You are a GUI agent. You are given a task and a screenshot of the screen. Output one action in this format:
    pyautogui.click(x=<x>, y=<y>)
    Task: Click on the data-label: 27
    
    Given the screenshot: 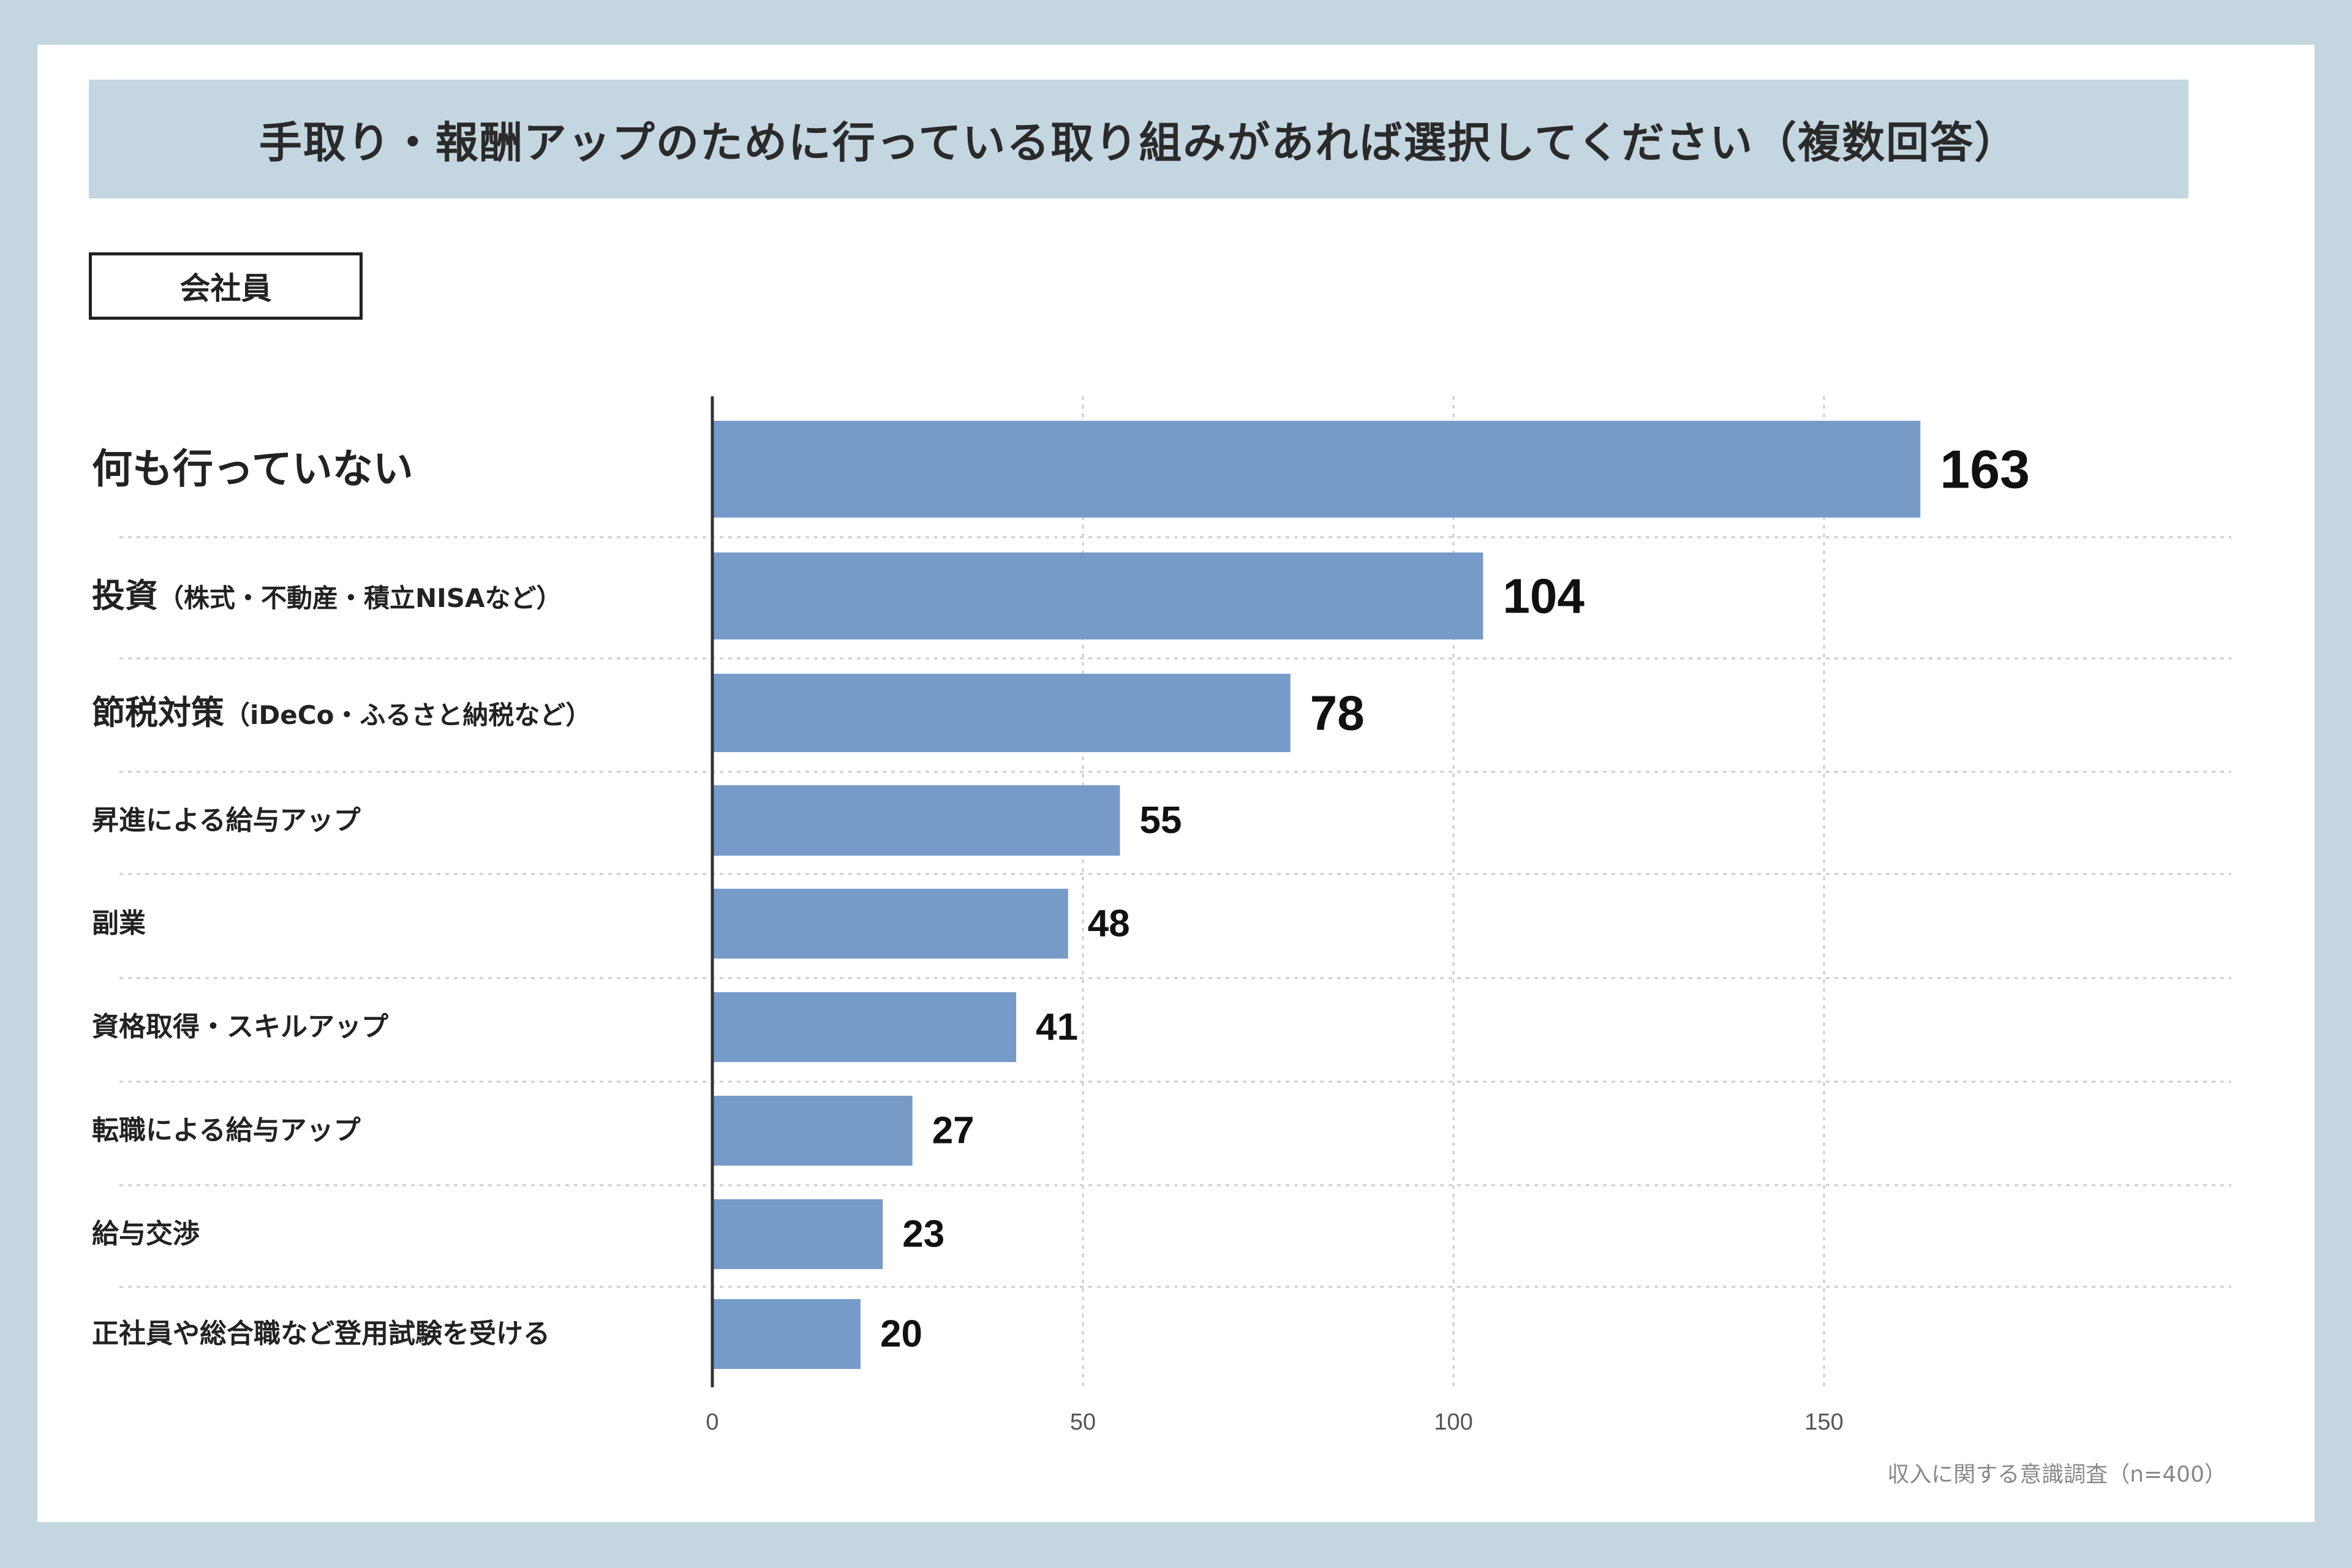 What is the action you would take?
    pyautogui.click(x=953, y=1131)
    